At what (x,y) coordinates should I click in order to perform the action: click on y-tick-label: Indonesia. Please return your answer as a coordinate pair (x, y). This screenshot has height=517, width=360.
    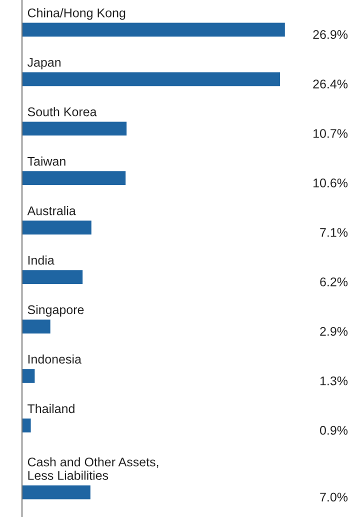
    Looking at the image, I should click on (55, 359).